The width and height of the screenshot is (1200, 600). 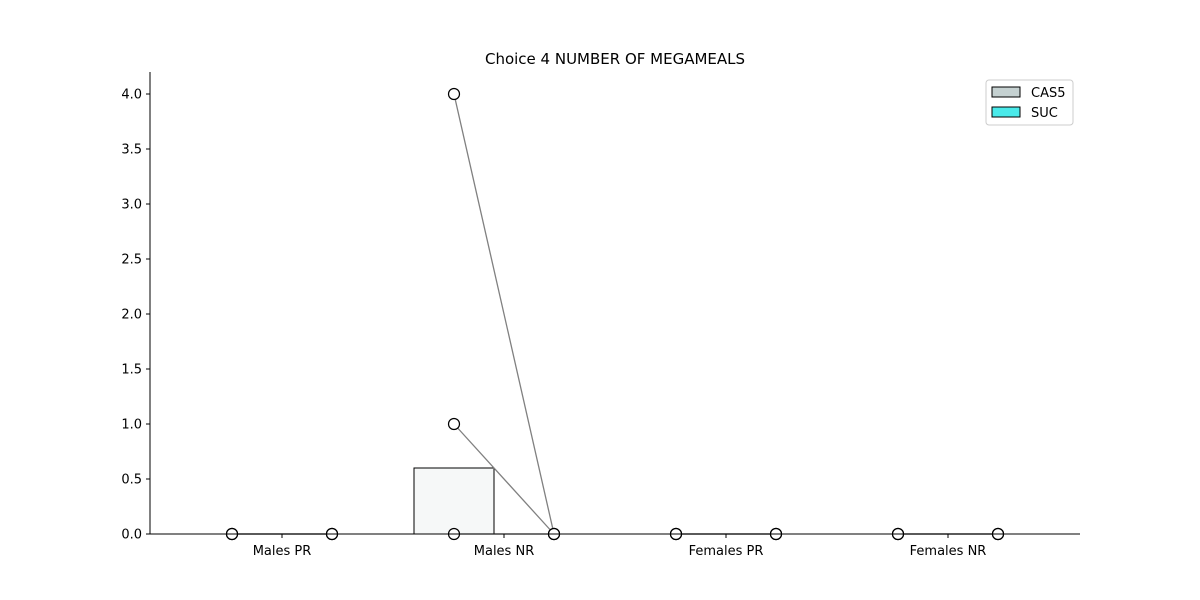 I want to click on y-tick-label-5: 2.5, so click(x=131, y=260).